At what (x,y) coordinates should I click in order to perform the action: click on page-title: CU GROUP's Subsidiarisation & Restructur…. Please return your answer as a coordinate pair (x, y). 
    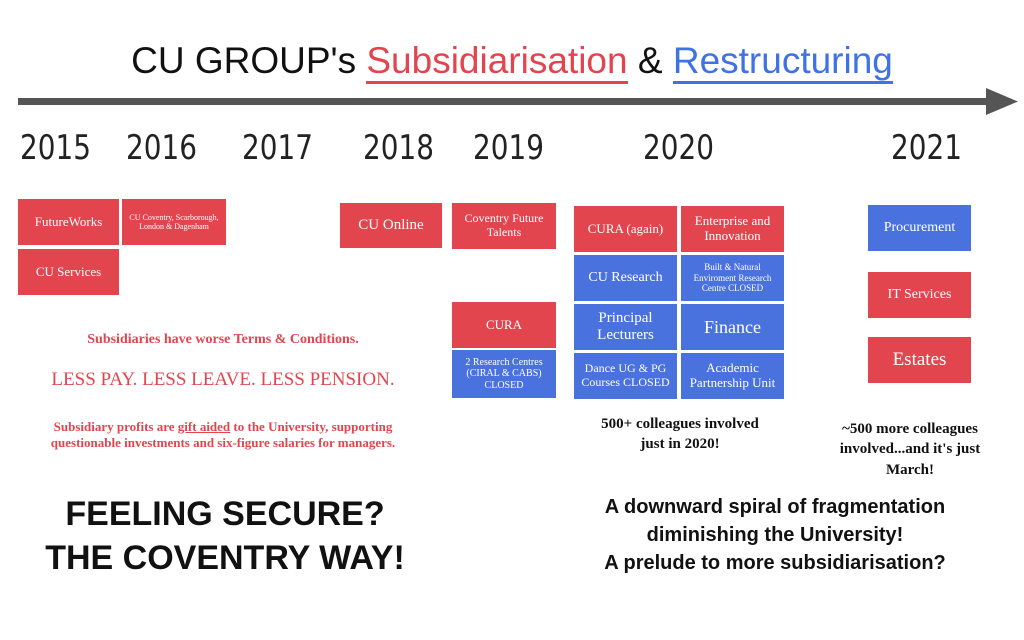
    Looking at the image, I should click on (512, 62).